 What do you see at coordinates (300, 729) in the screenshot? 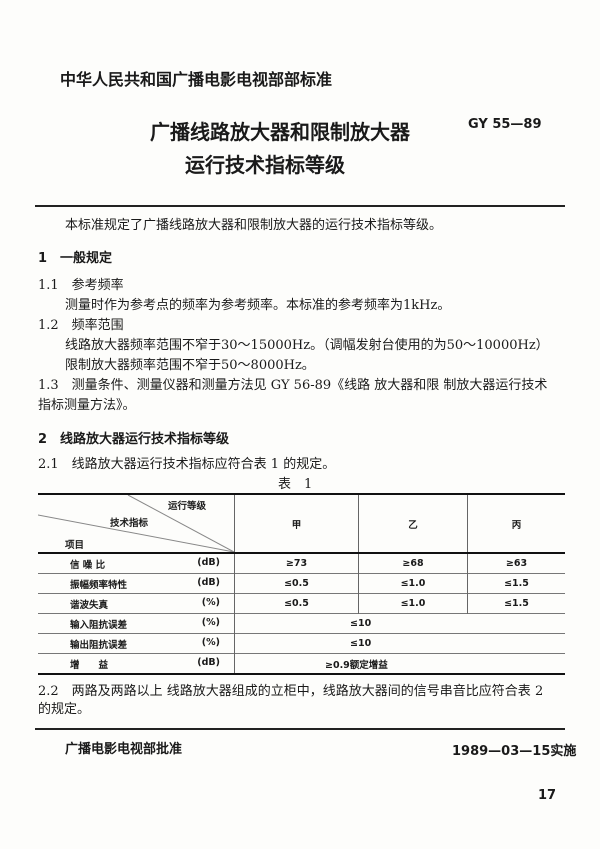
I see `footer-rule` at bounding box center [300, 729].